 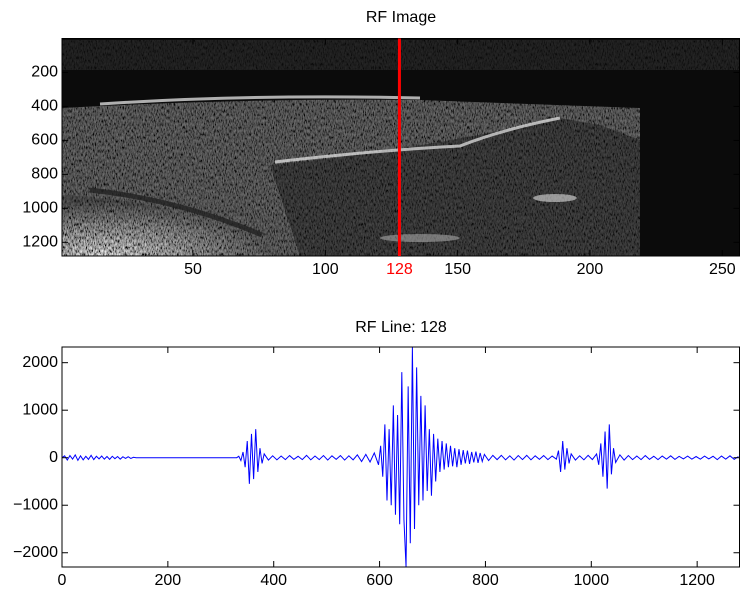 What do you see at coordinates (193, 269) in the screenshot?
I see `x-tick-label: 50` at bounding box center [193, 269].